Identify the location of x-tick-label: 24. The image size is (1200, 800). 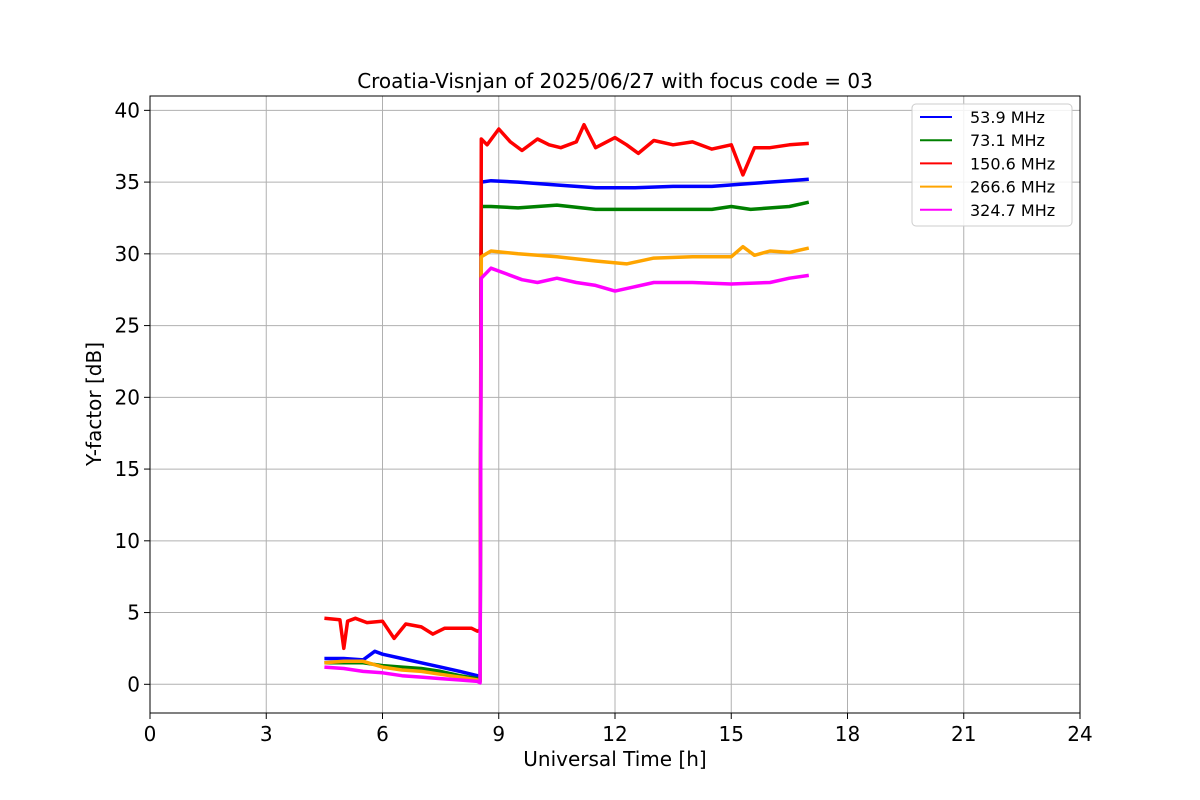
(1079, 734).